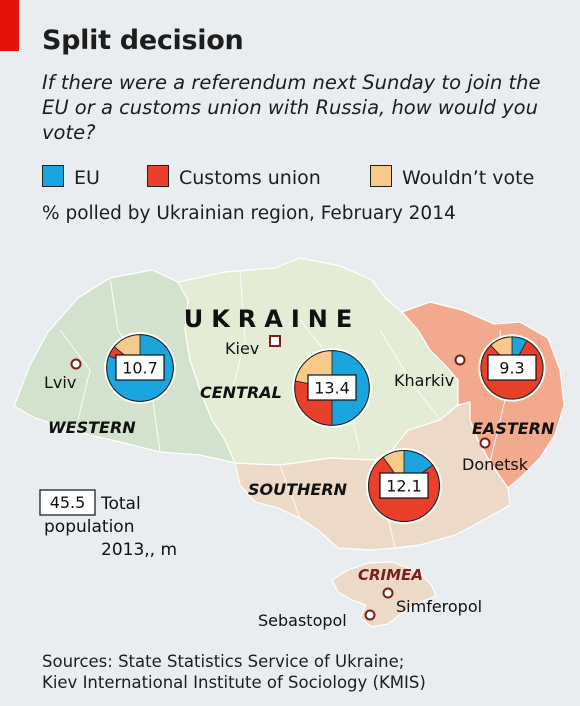 Image resolution: width=580 pixels, height=706 pixels. I want to click on size-key-value: 45.5, so click(68, 502).